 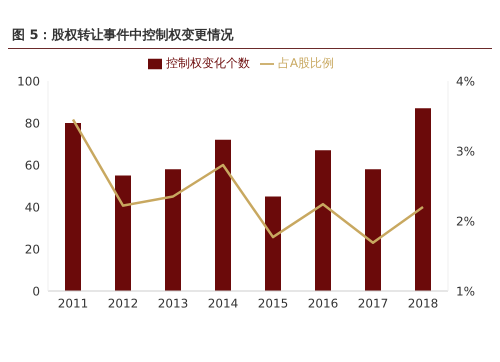 What do you see at coordinates (466, 291) in the screenshot?
I see `y2-tick-label: 1%` at bounding box center [466, 291].